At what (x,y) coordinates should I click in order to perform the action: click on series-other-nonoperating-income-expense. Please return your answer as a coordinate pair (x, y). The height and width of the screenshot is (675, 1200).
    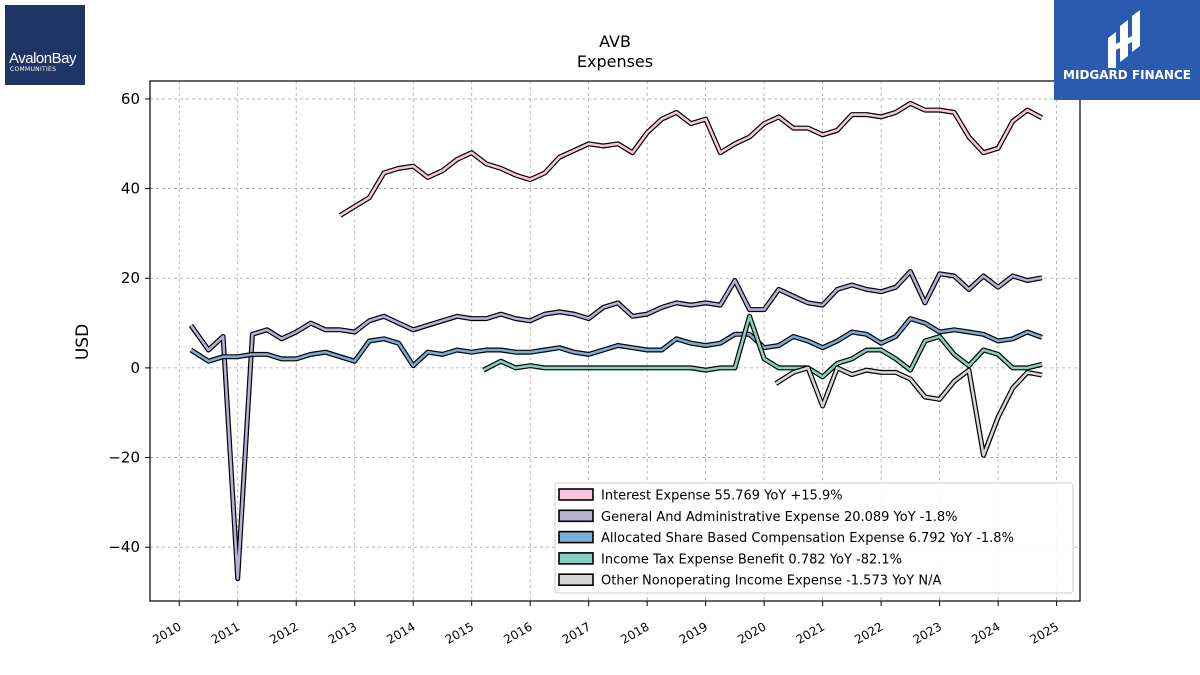
    Looking at the image, I should click on (908, 411).